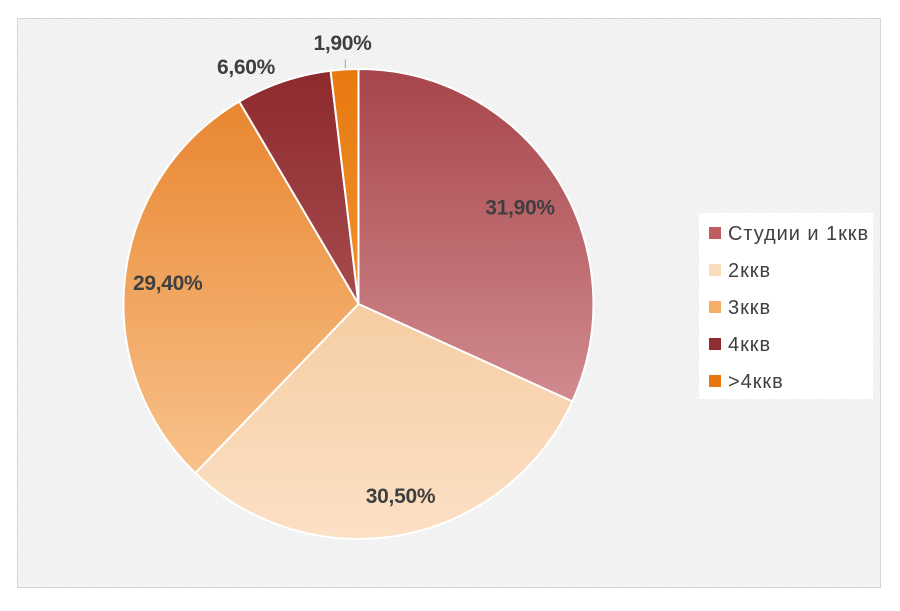  Describe the element at coordinates (342, 43) in the screenshot. I see `svg-text: 1,90%` at that location.